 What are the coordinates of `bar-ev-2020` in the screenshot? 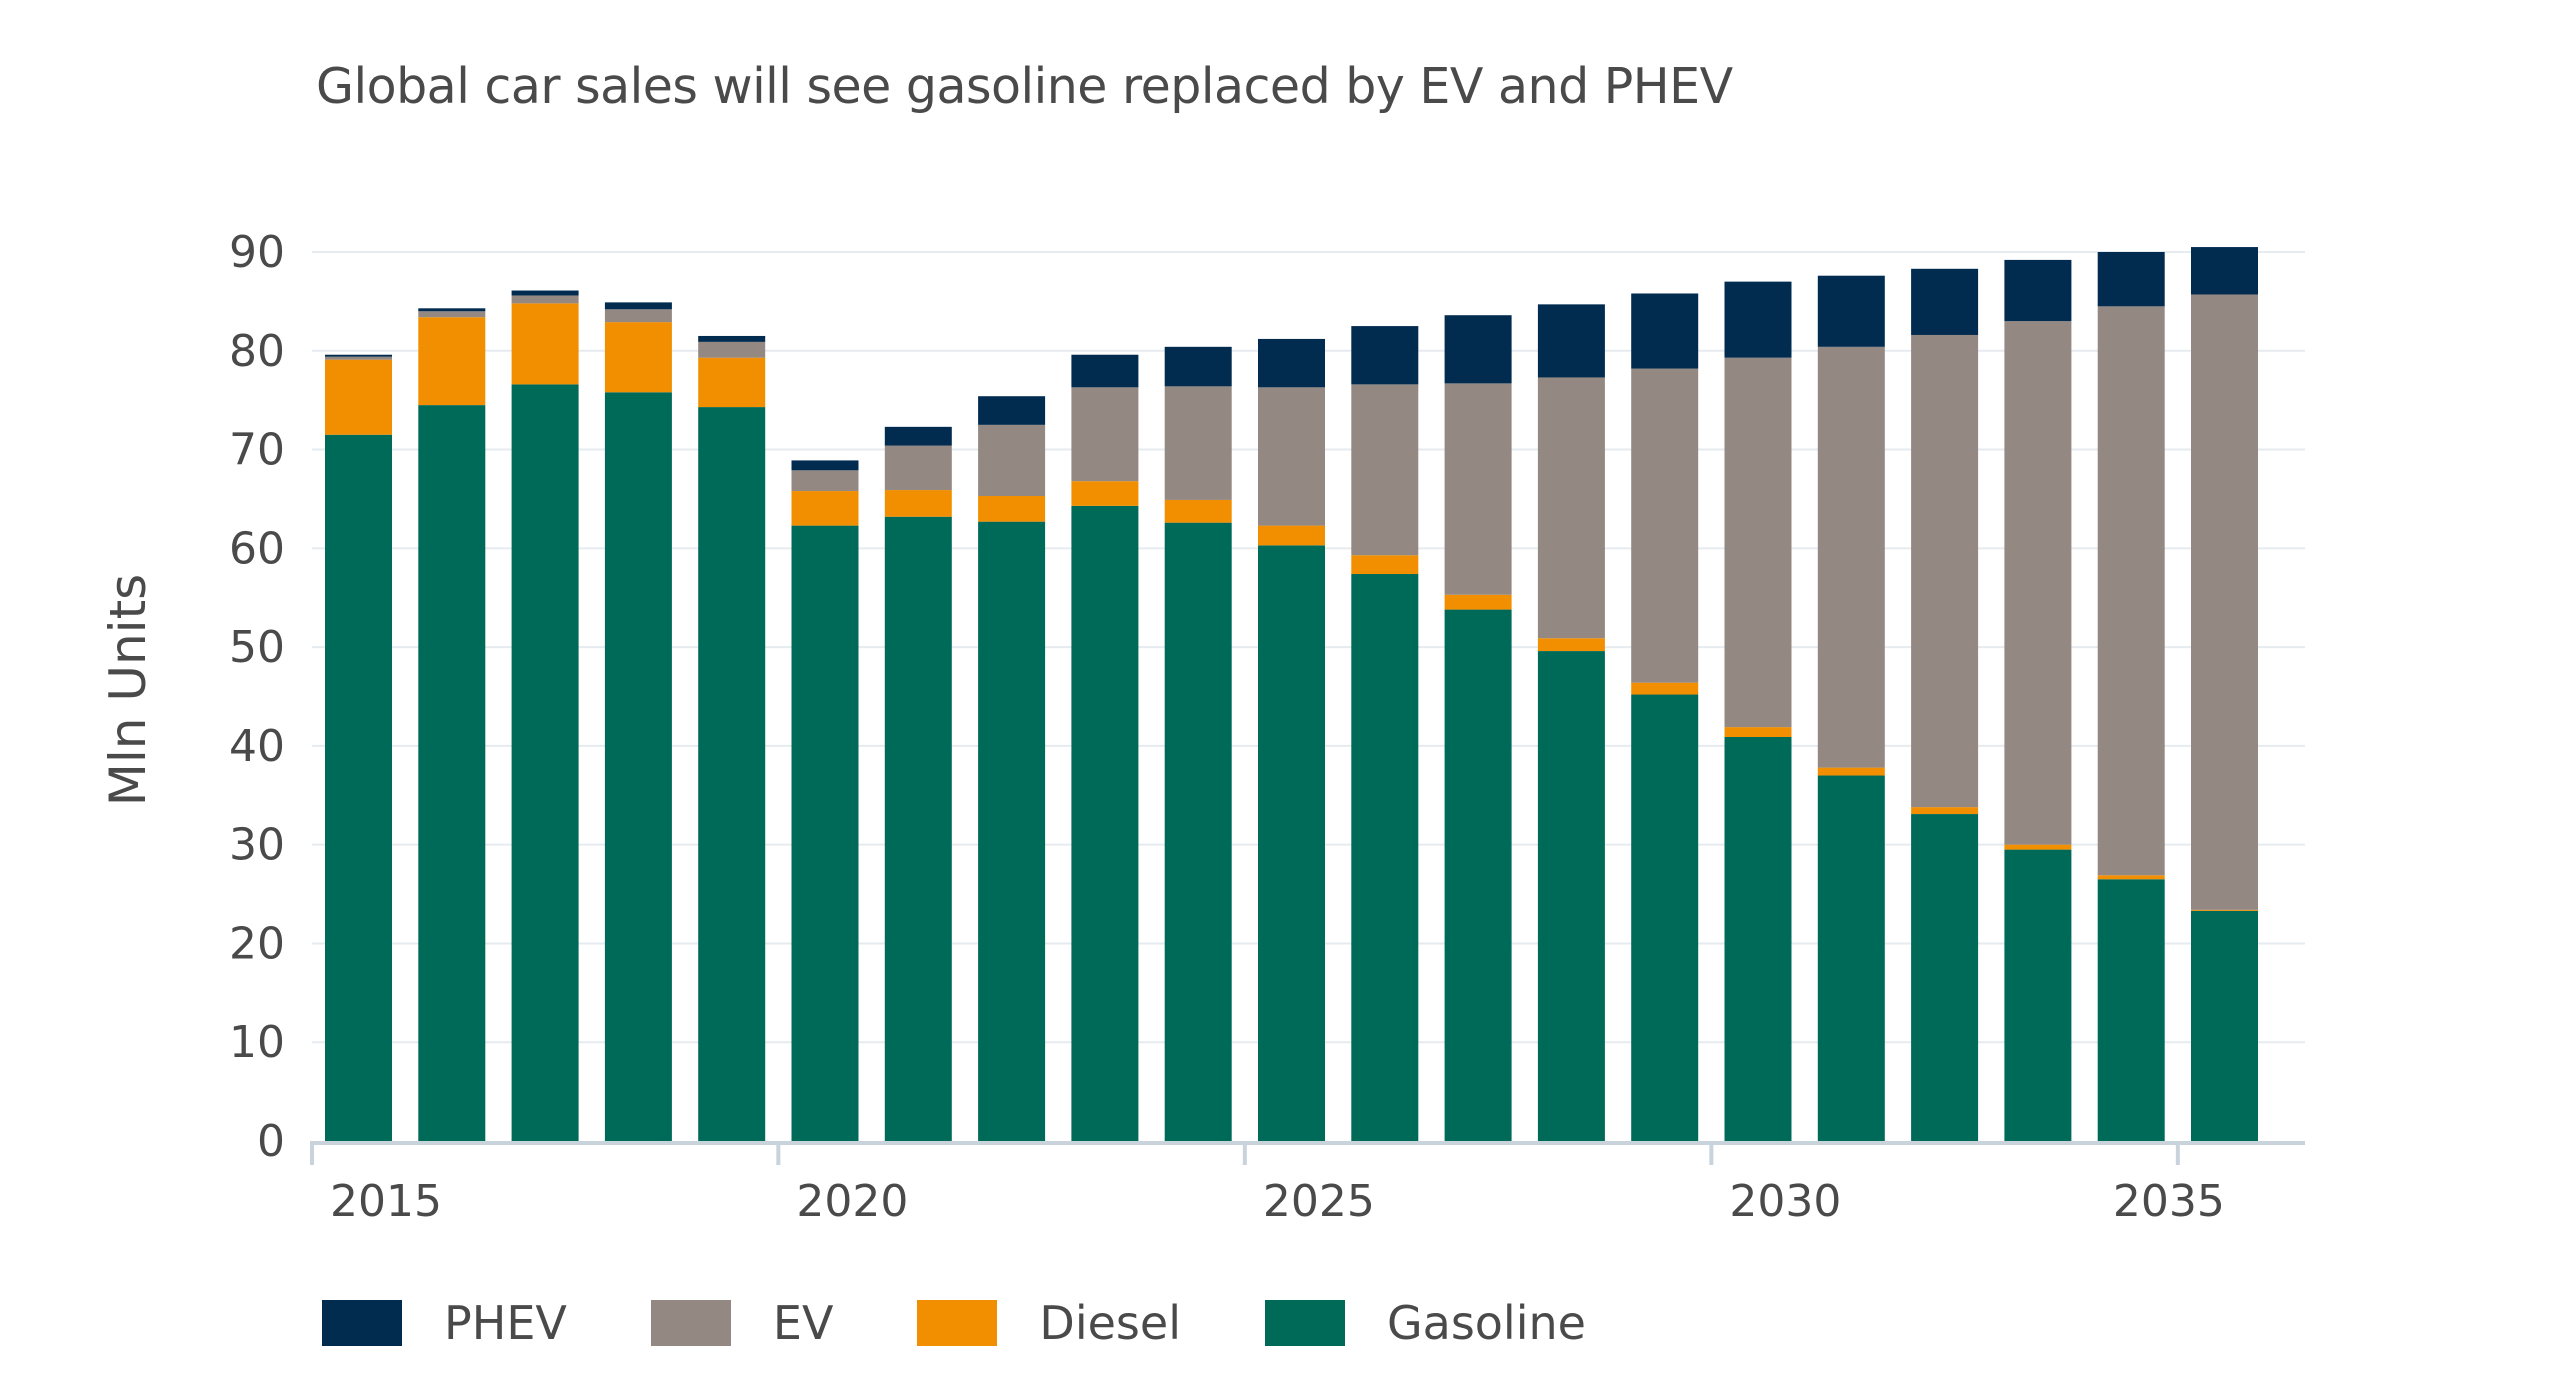 It's located at (825, 481).